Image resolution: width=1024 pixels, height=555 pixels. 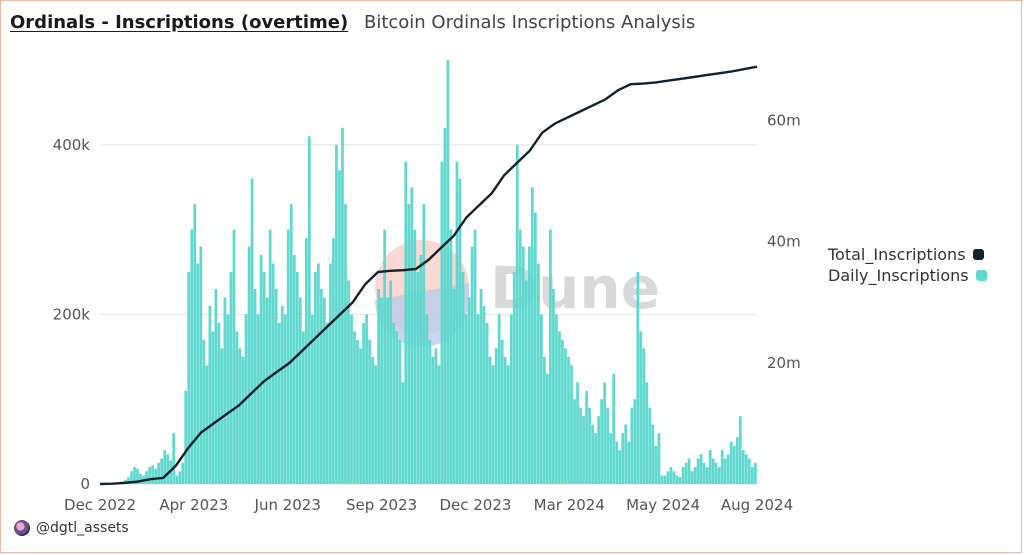 What do you see at coordinates (784, 121) in the screenshot?
I see `y-right-tick-label: 60m` at bounding box center [784, 121].